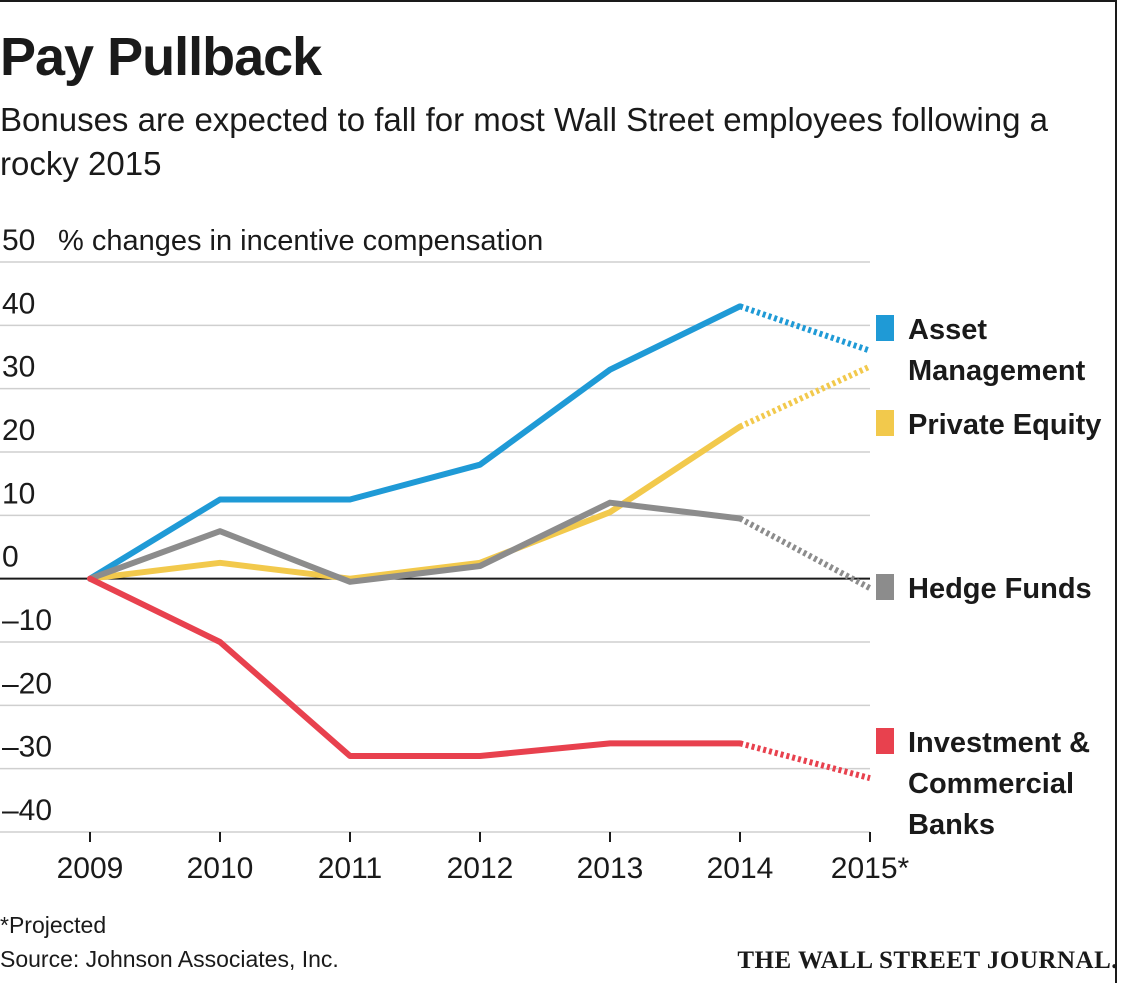  I want to click on chart-title: Pay Pullback, so click(161, 57).